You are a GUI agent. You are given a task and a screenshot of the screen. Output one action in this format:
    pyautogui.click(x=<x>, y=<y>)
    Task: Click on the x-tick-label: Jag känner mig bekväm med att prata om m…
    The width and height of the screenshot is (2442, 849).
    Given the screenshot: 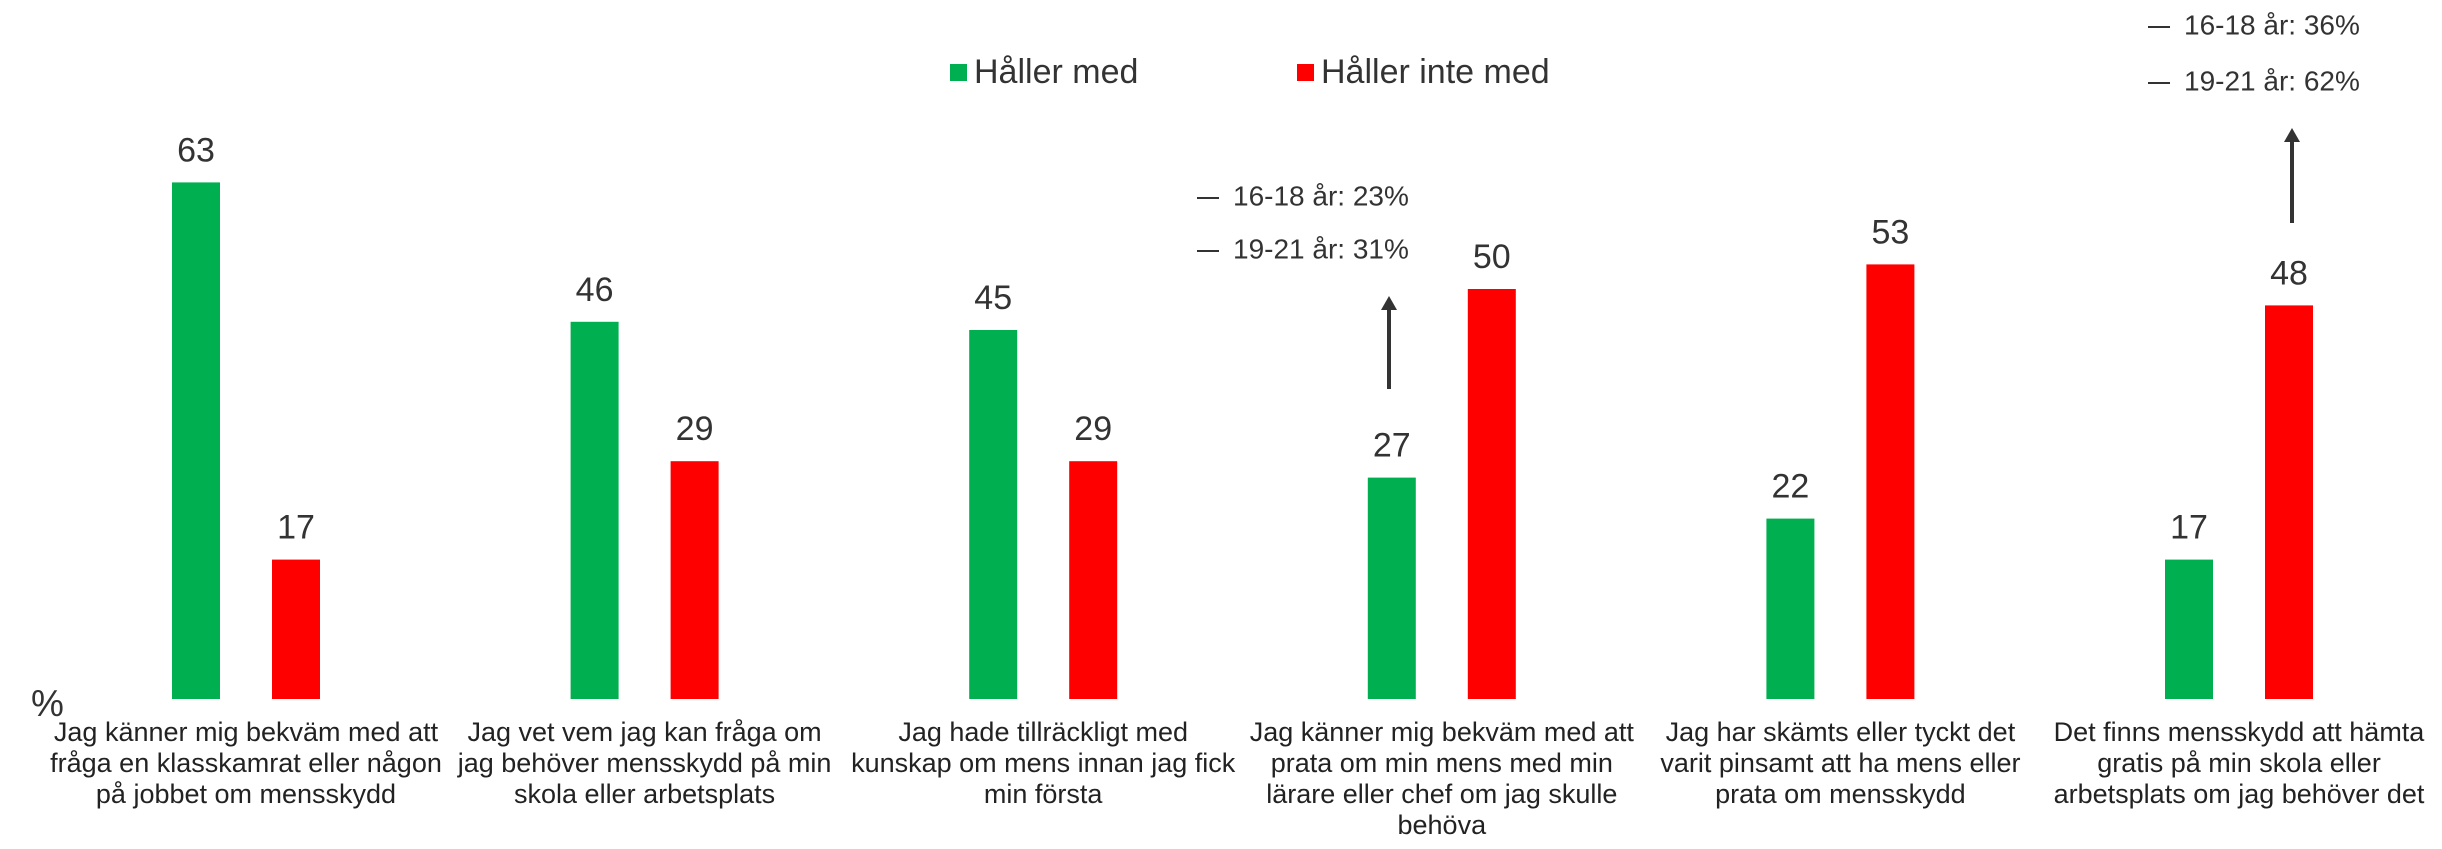 What is the action you would take?
    pyautogui.click(x=1441, y=778)
    